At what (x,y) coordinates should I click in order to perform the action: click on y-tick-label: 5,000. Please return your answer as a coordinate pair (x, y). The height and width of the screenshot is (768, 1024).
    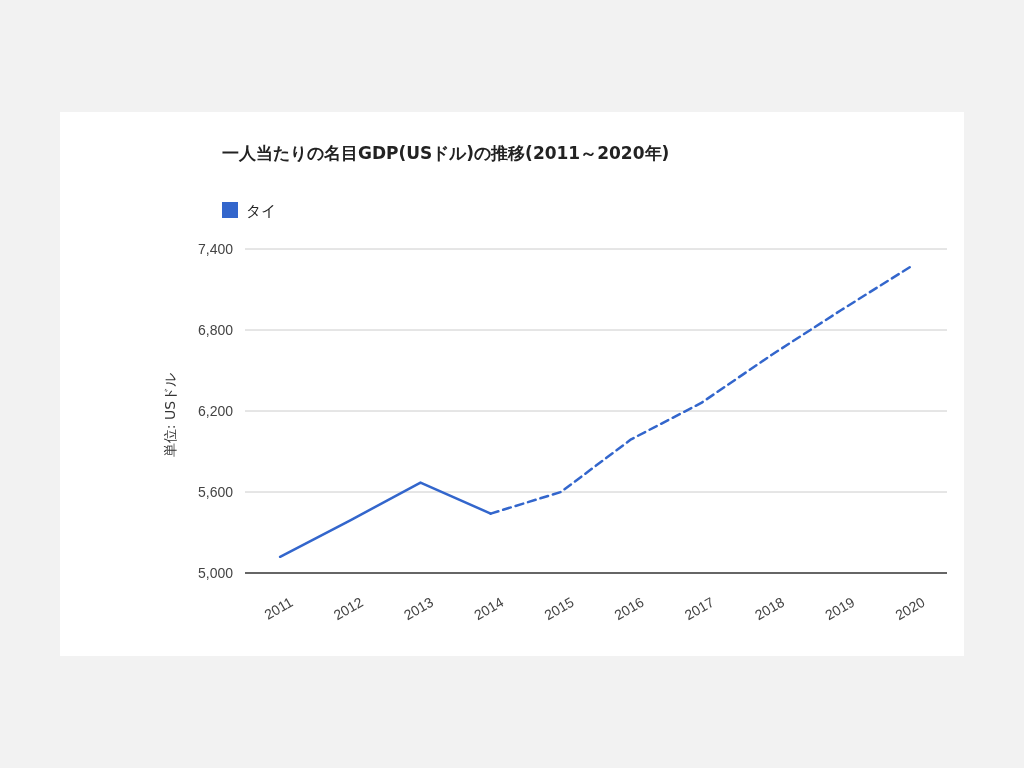
    Looking at the image, I should click on (215, 573).